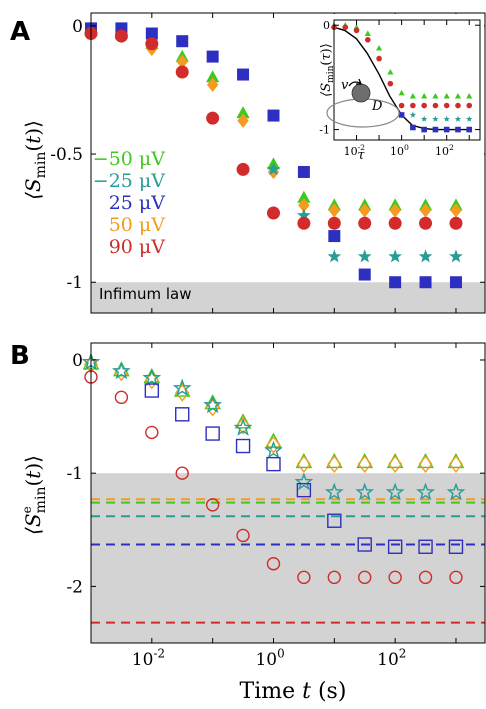 The width and height of the screenshot is (486, 709). Describe the element at coordinates (20, 32) in the screenshot. I see `panel-a-label: A` at that location.